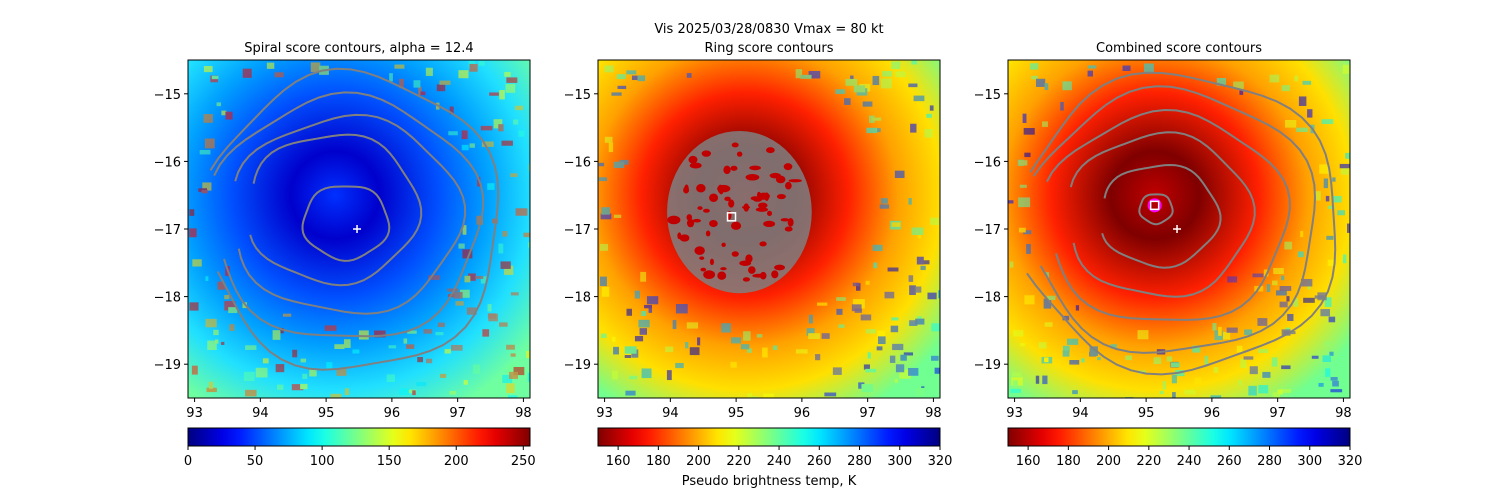 The image size is (1500, 500). What do you see at coordinates (523, 461) in the screenshot?
I see `colorbar-tick-label: 250` at bounding box center [523, 461].